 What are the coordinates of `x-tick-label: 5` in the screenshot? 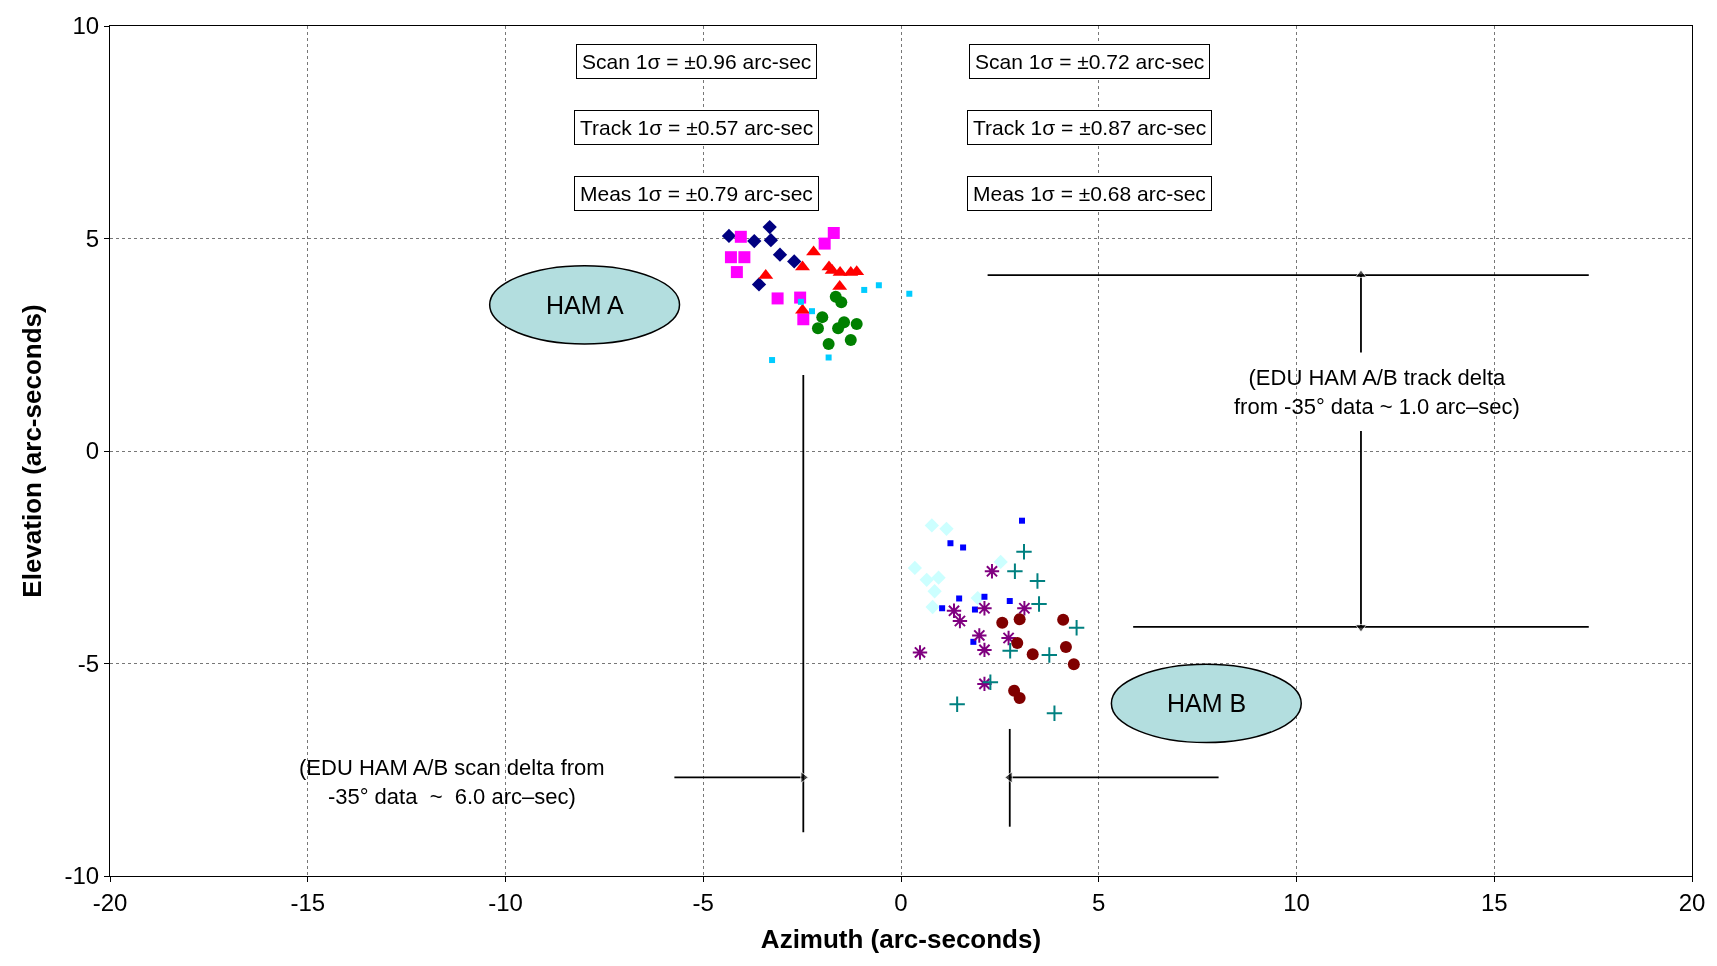 It's located at (1099, 902).